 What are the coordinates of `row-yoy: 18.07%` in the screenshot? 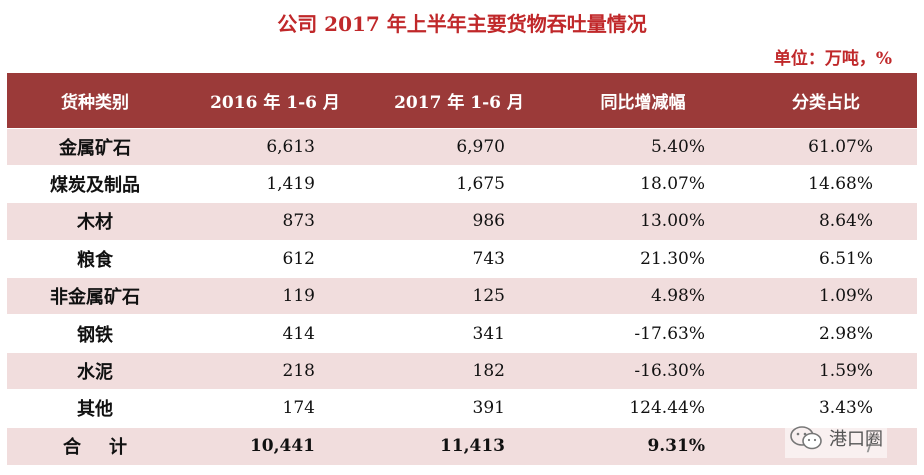 It's located at (643, 183).